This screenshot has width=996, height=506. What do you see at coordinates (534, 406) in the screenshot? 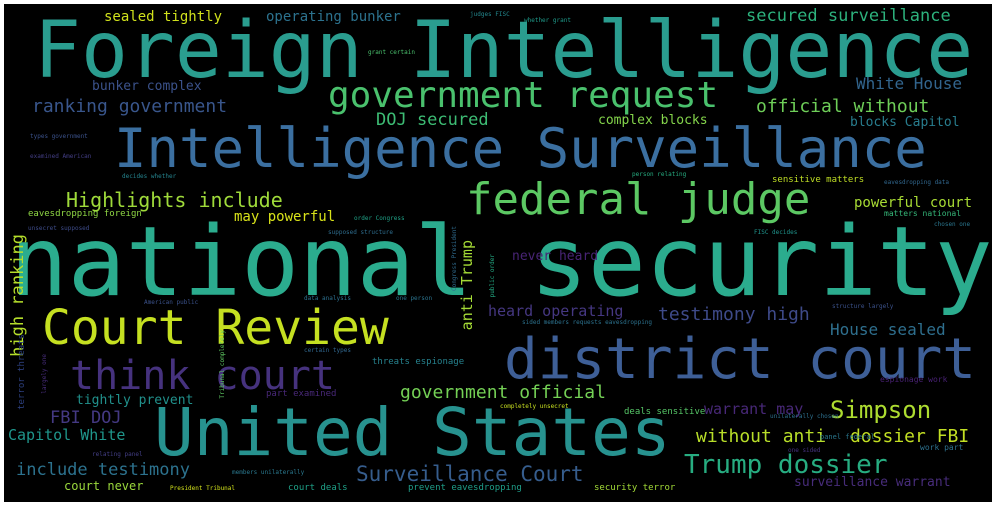
I see `word-completely-unsecret: completely unsecret` at bounding box center [534, 406].